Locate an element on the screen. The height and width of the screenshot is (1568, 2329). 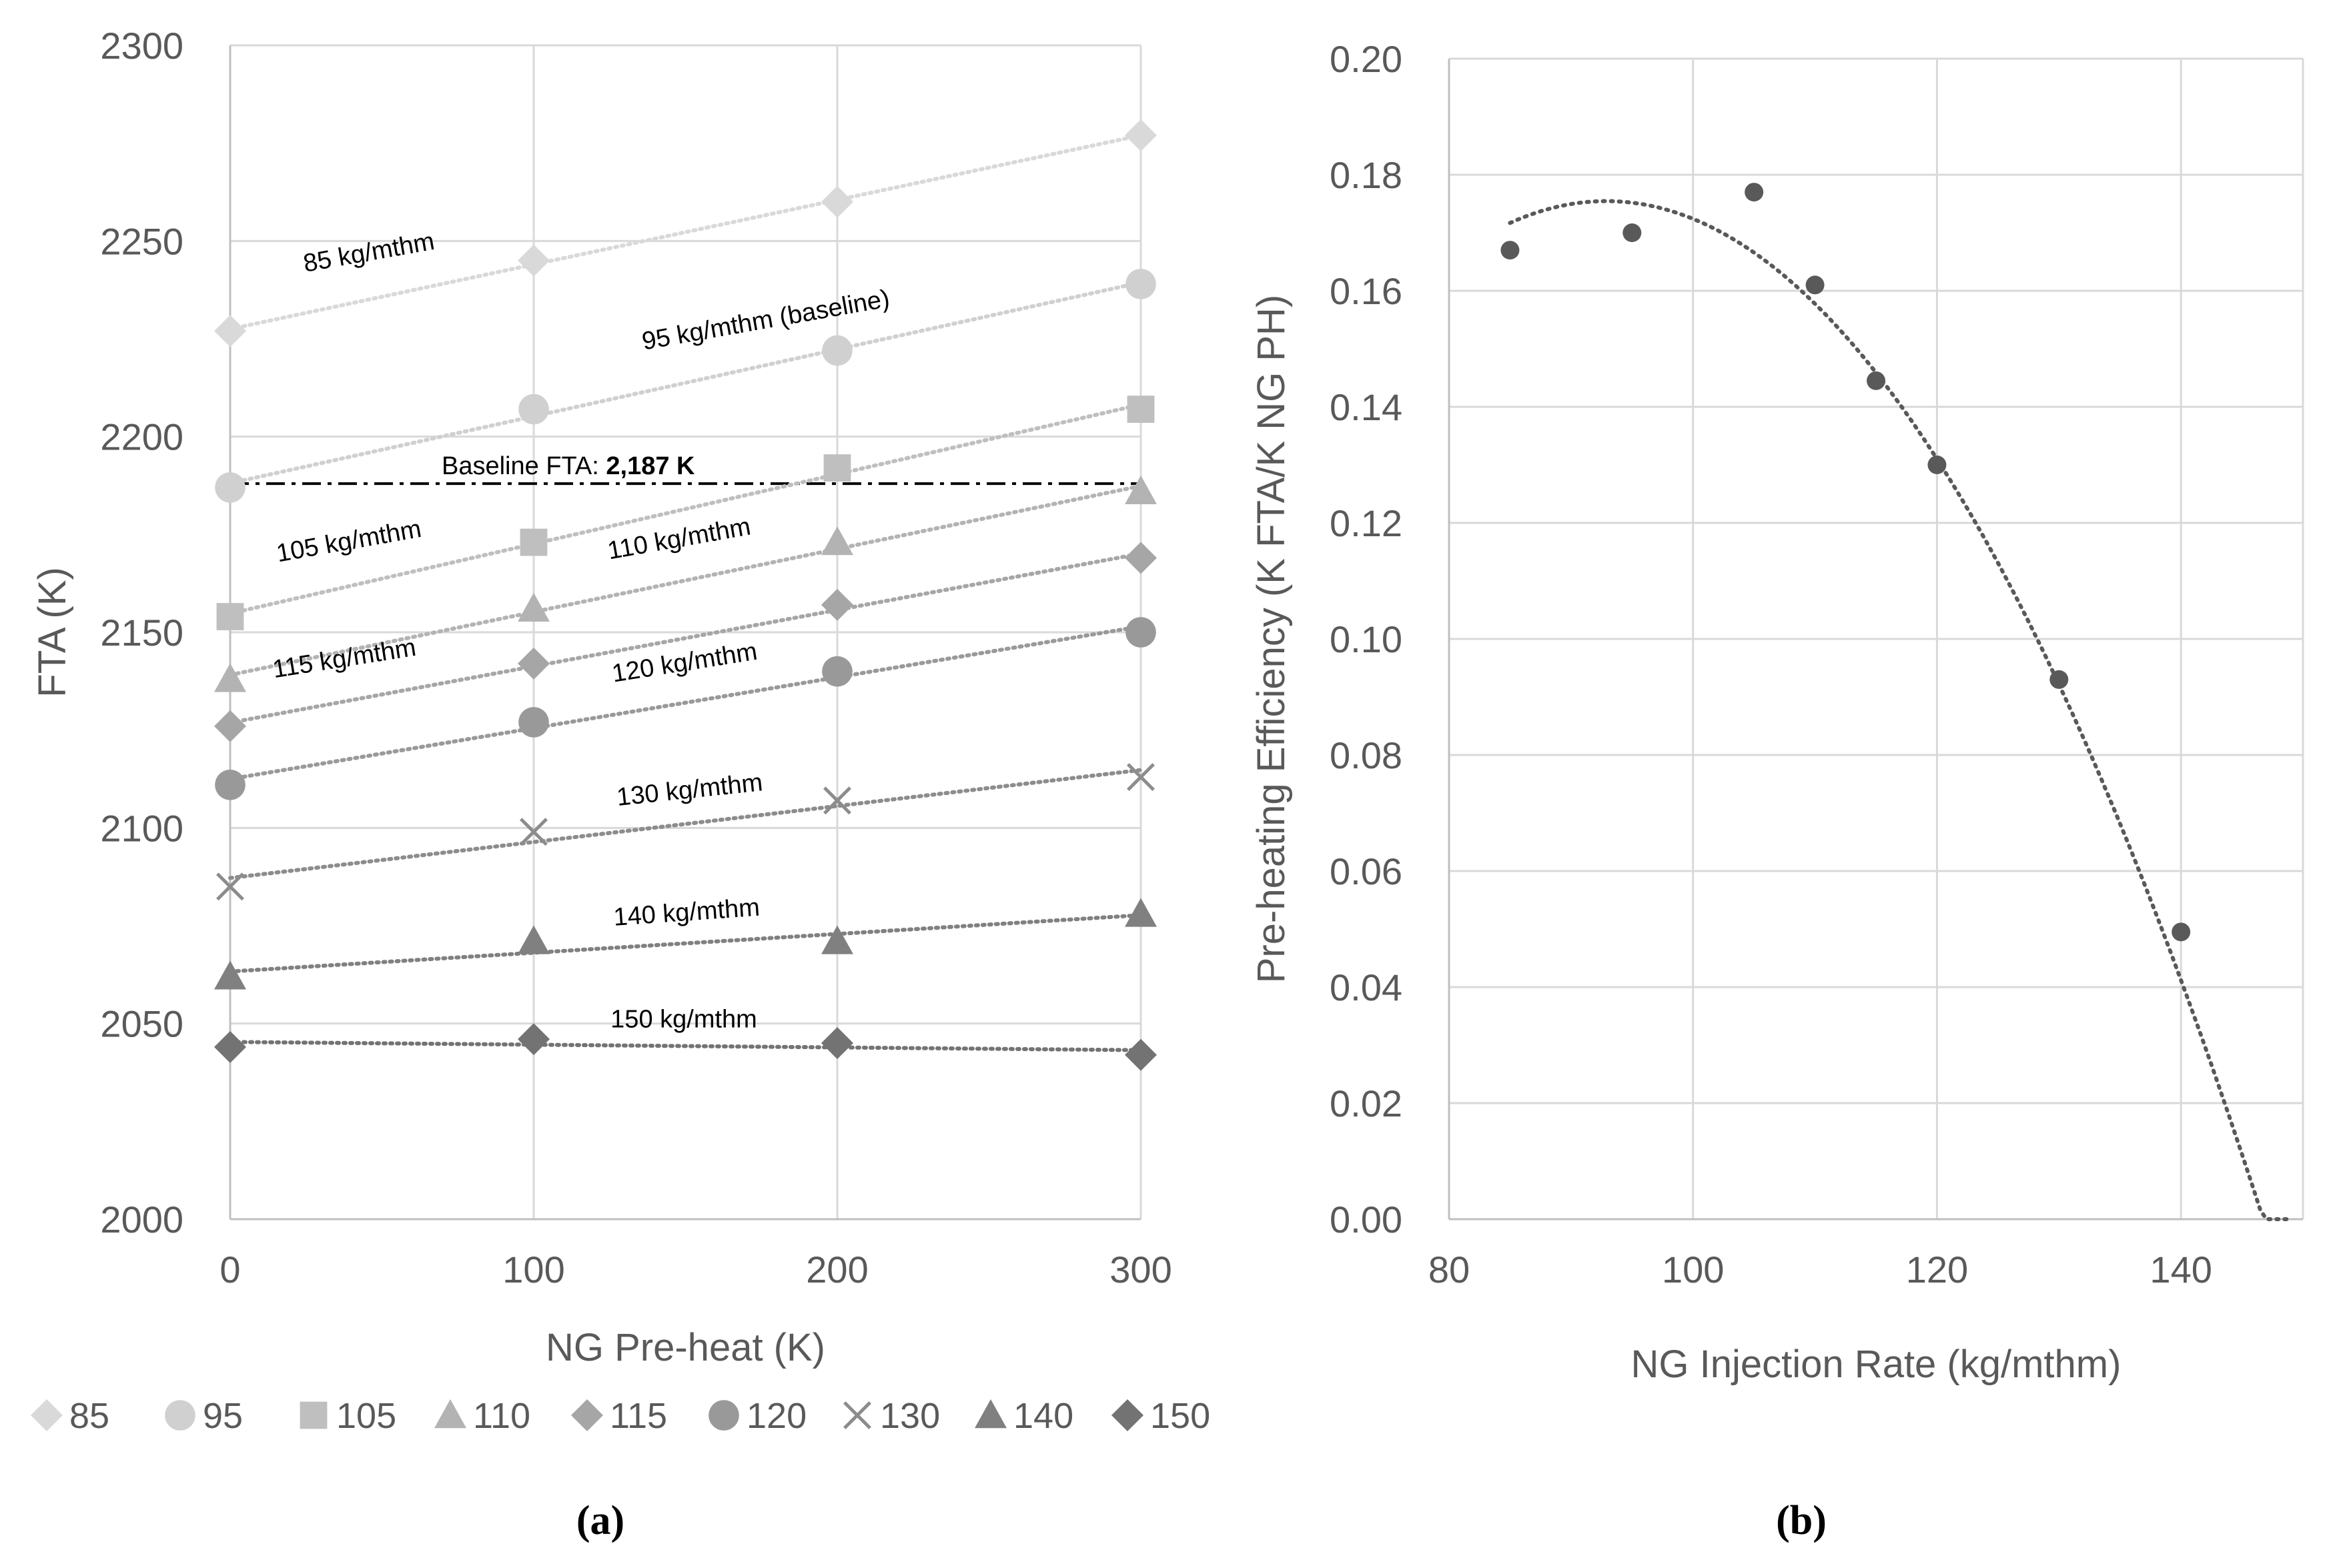
chart-a-legend-label-110: 110 is located at coordinates (501, 1416).